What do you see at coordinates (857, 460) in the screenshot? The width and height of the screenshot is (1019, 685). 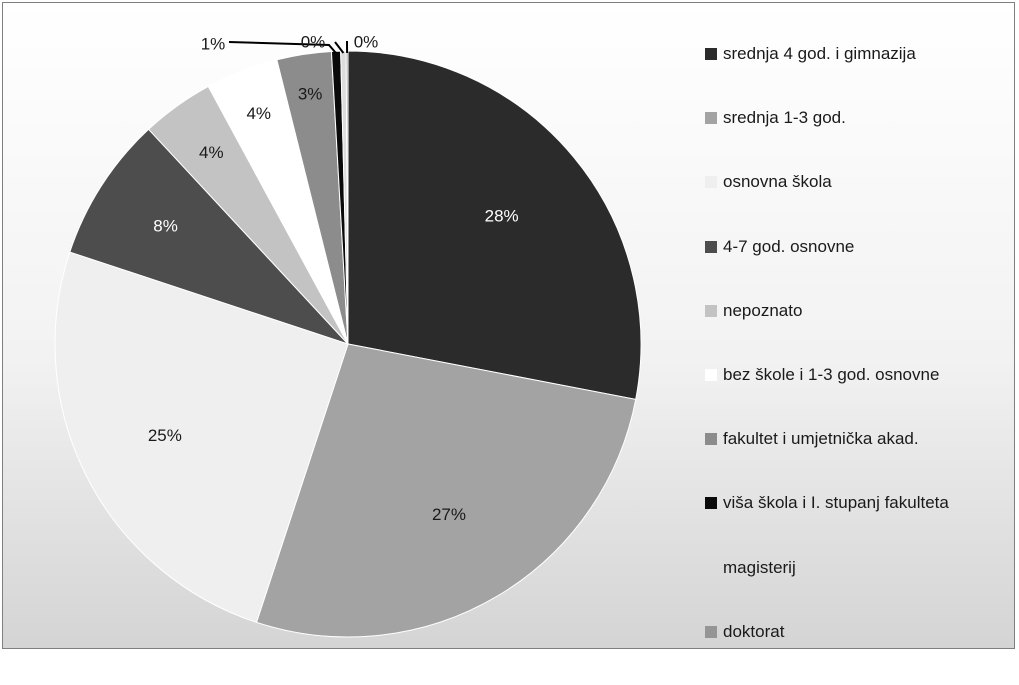 I see `legend-item: fakultet i umjetnička akad.` at bounding box center [857, 460].